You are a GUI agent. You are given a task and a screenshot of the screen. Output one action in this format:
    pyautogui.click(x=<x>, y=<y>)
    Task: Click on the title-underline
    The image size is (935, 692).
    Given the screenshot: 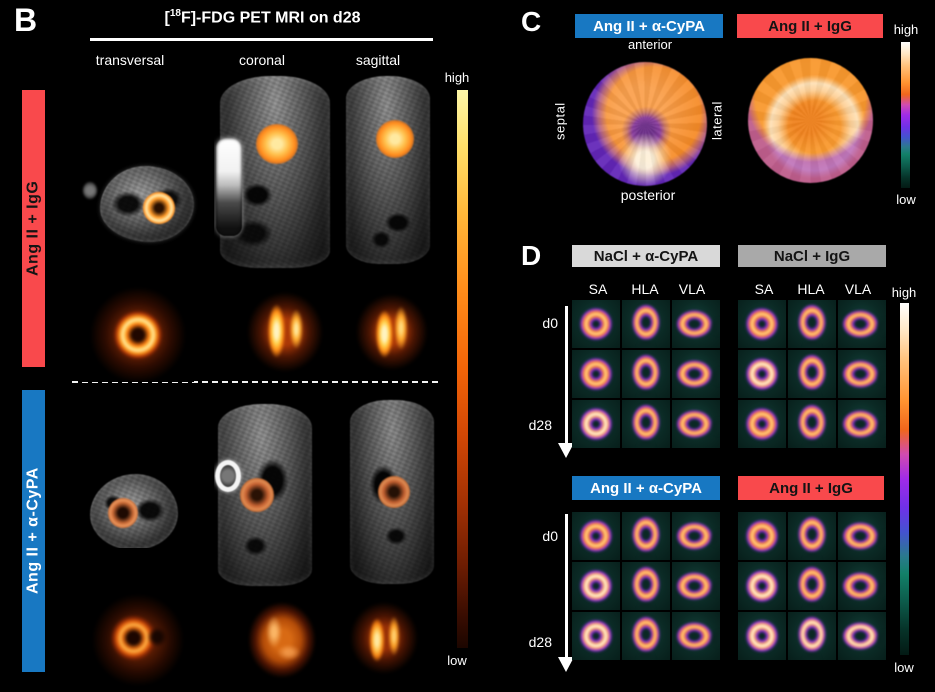 What is the action you would take?
    pyautogui.click(x=261, y=39)
    